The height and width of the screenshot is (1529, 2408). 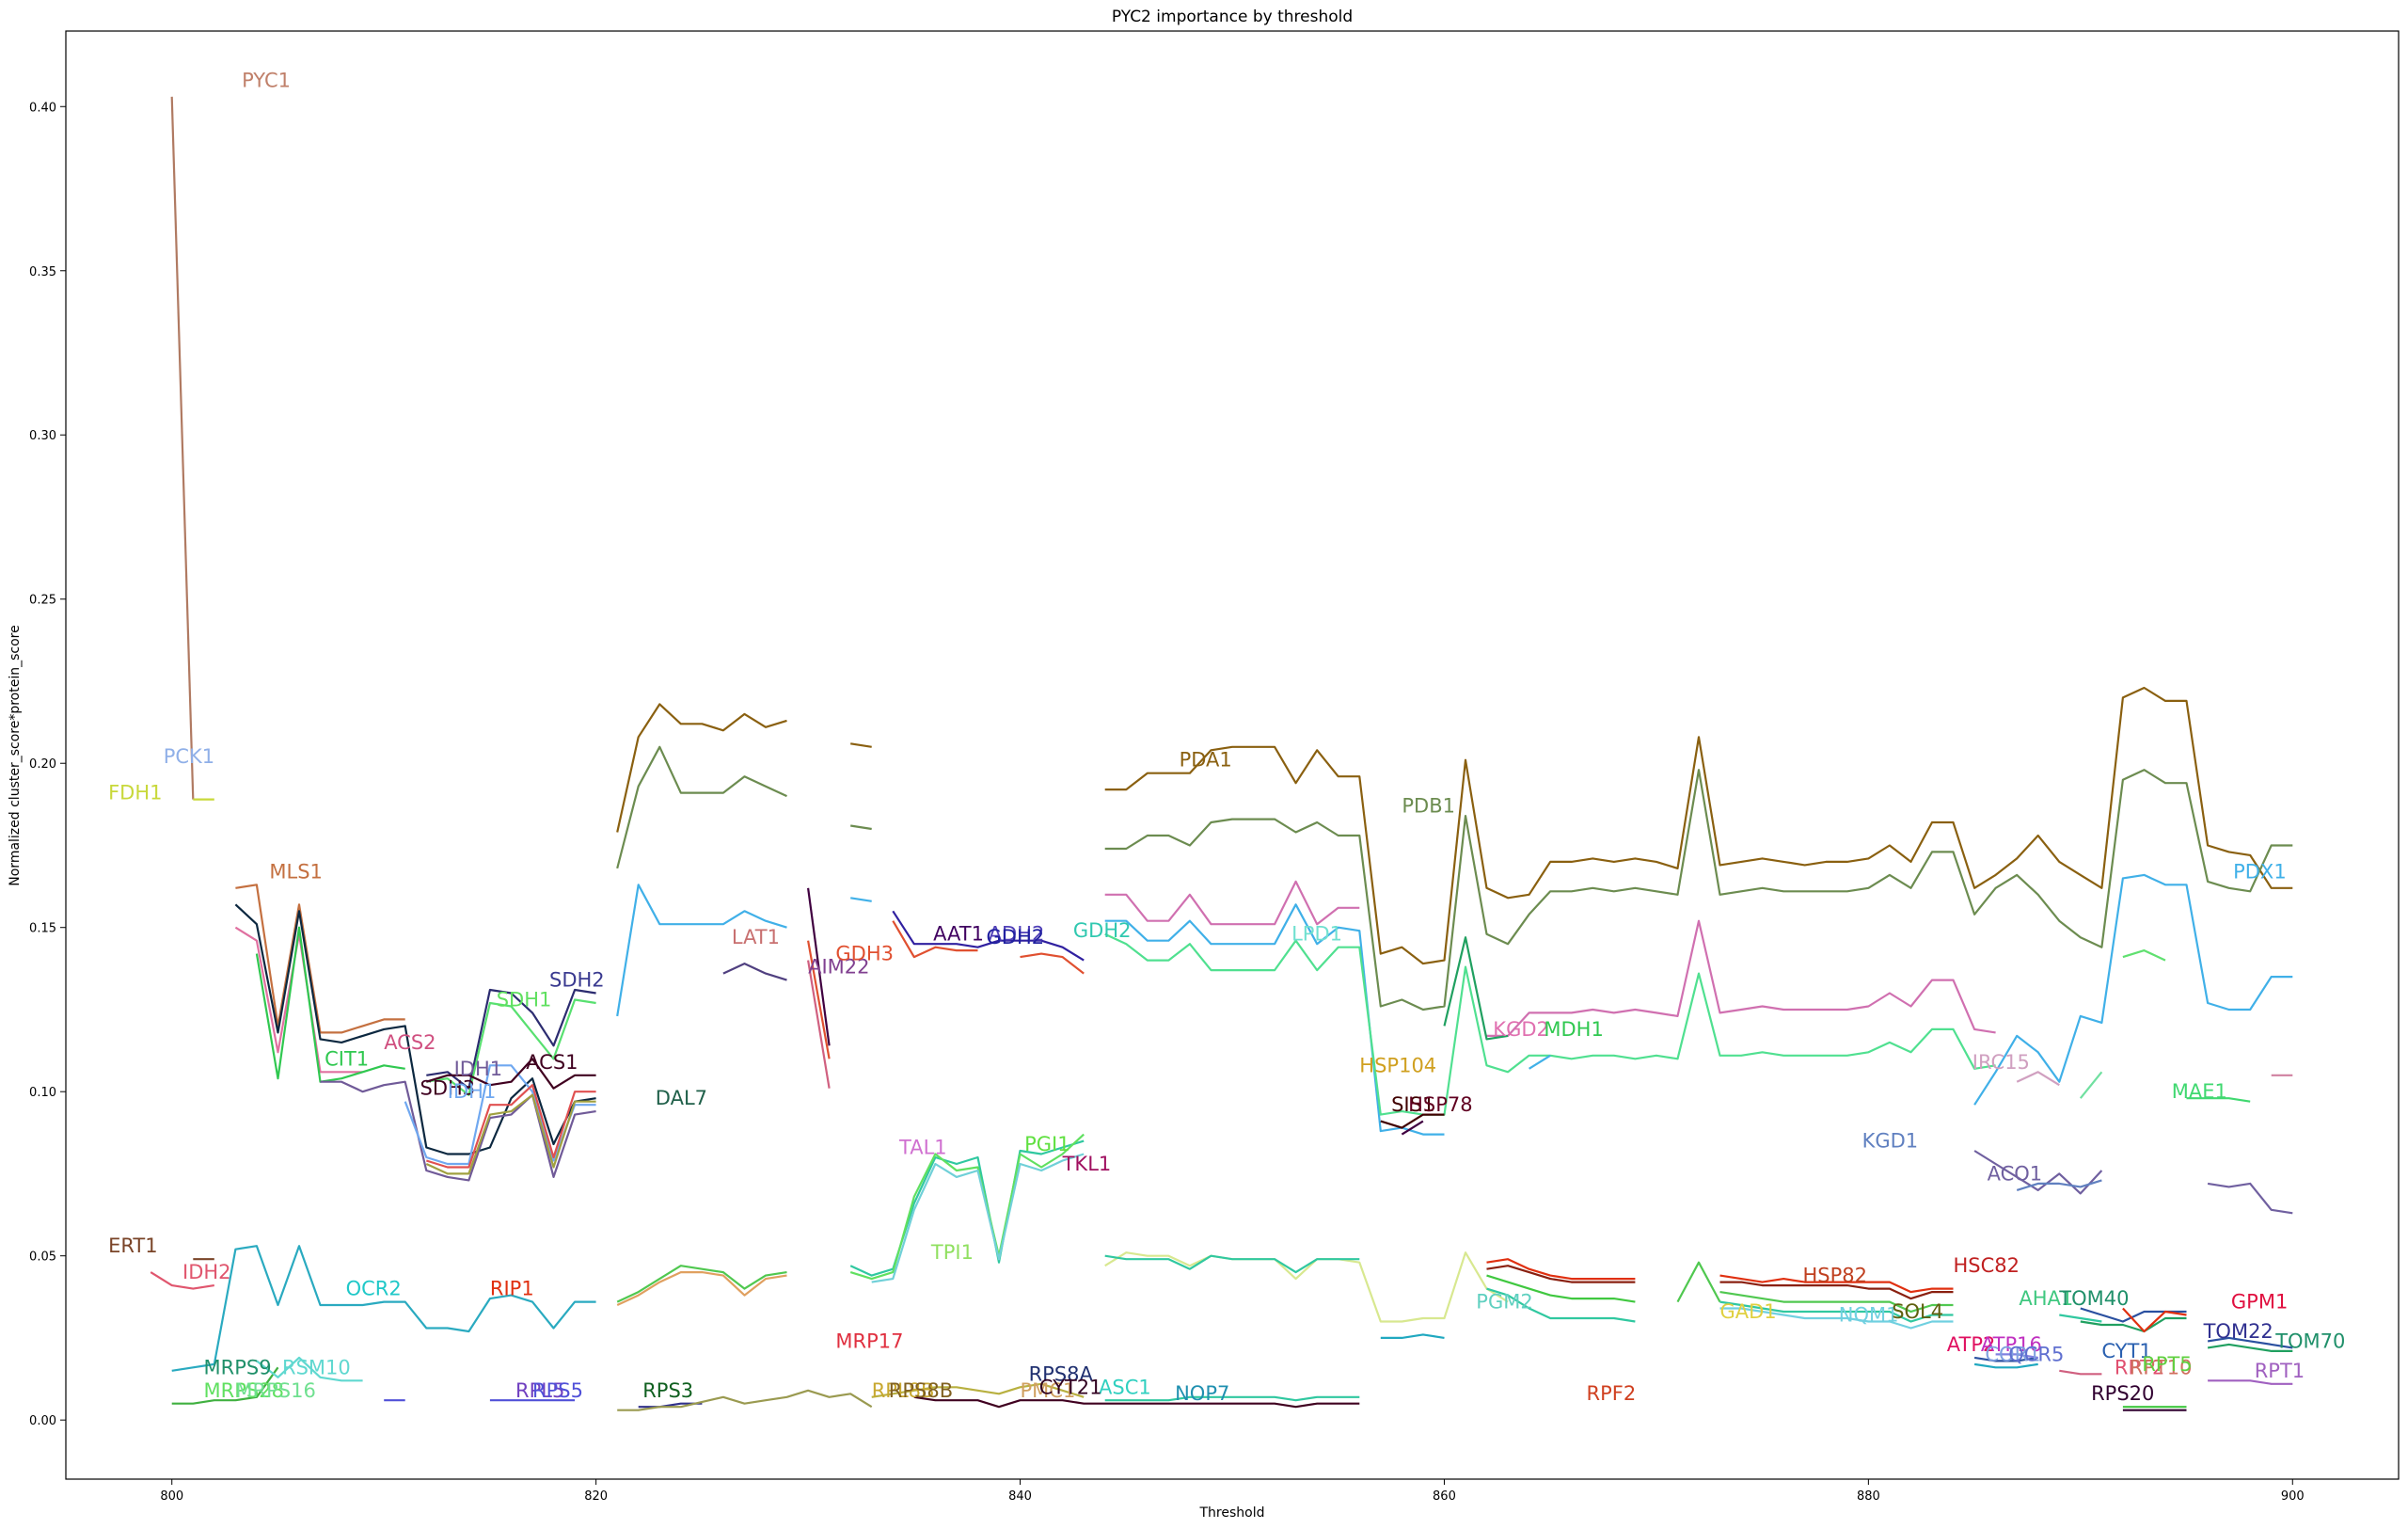 What do you see at coordinates (1429, 806) in the screenshot?
I see `series-label-41: PDB1` at bounding box center [1429, 806].